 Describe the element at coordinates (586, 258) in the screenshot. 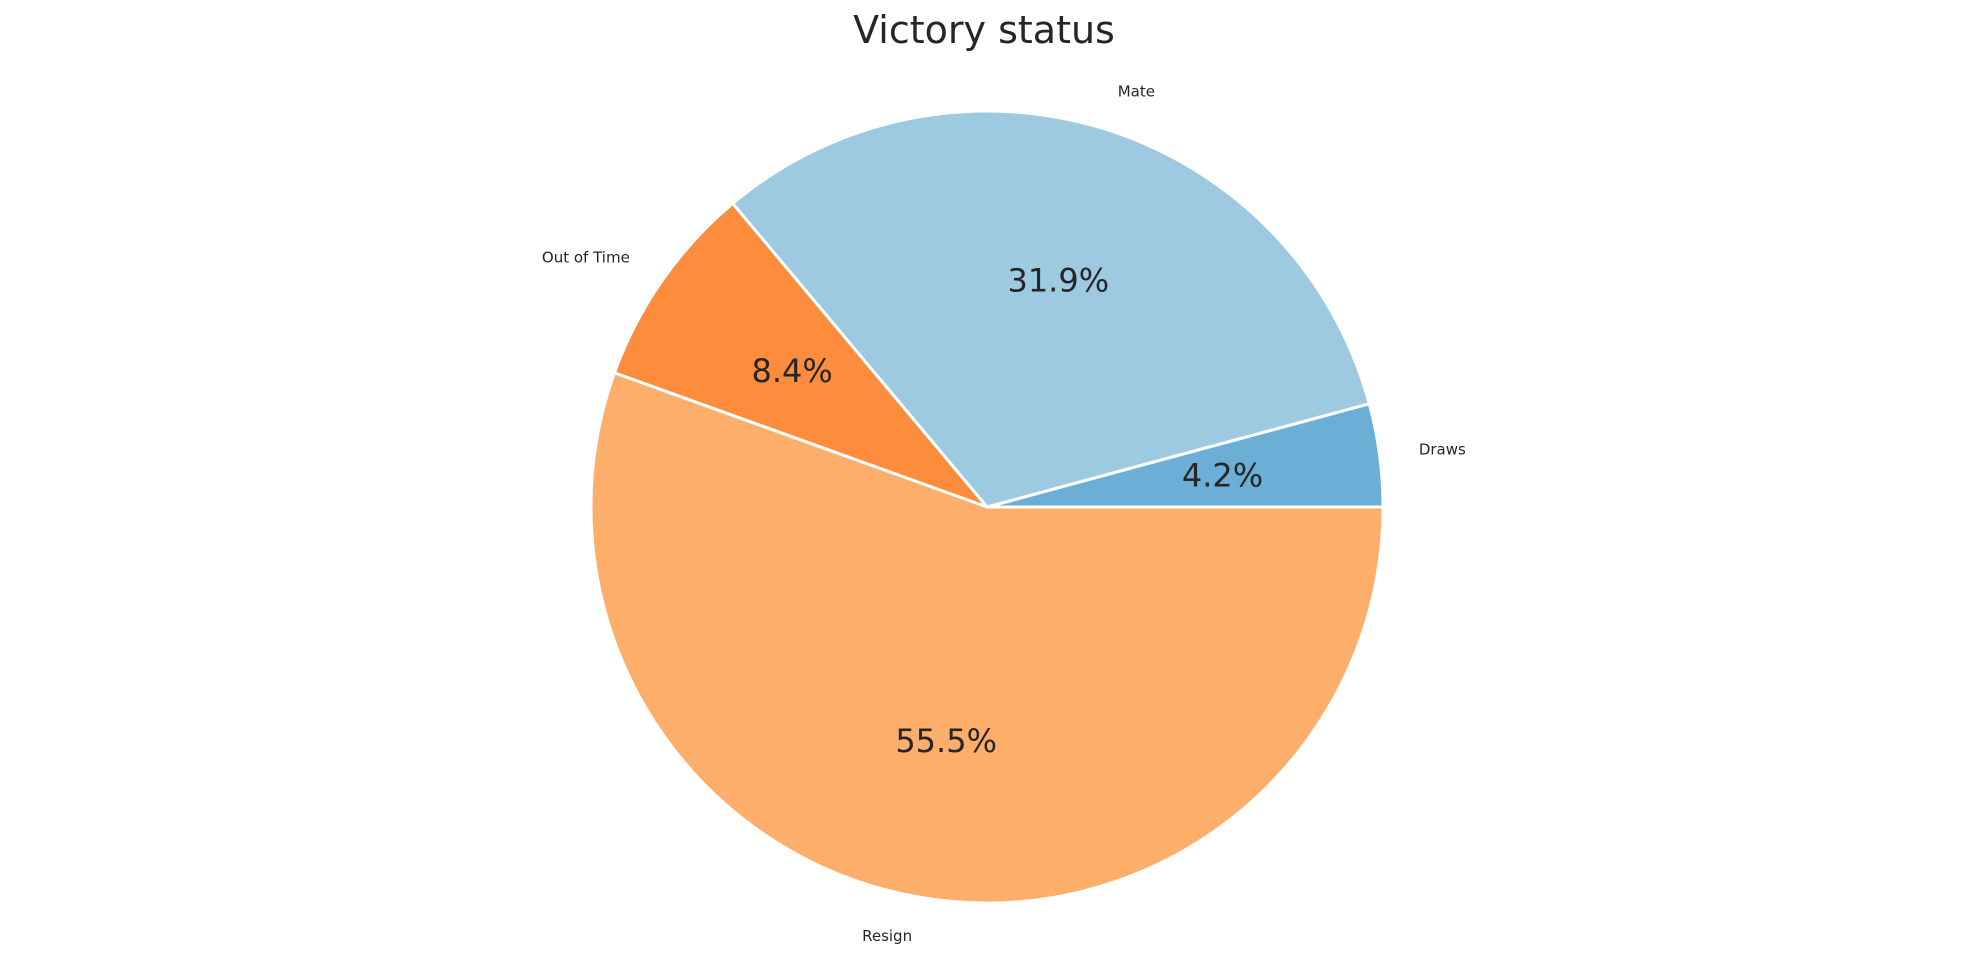

I see `category-label-out-of-time: Out of Time` at that location.